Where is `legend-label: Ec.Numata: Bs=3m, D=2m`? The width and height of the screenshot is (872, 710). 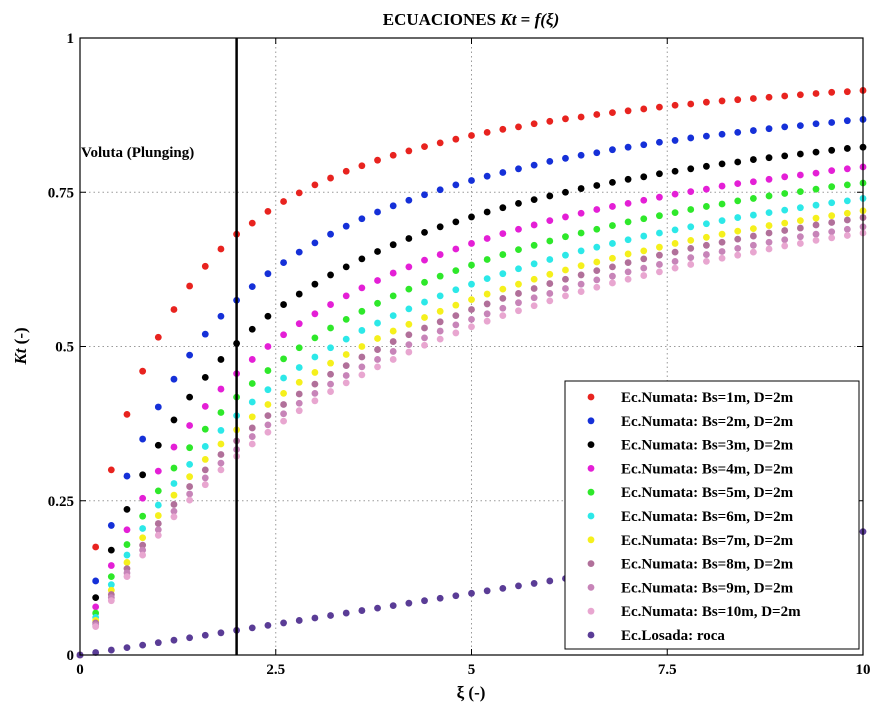 legend-label: Ec.Numata: Bs=3m, D=2m is located at coordinates (707, 446).